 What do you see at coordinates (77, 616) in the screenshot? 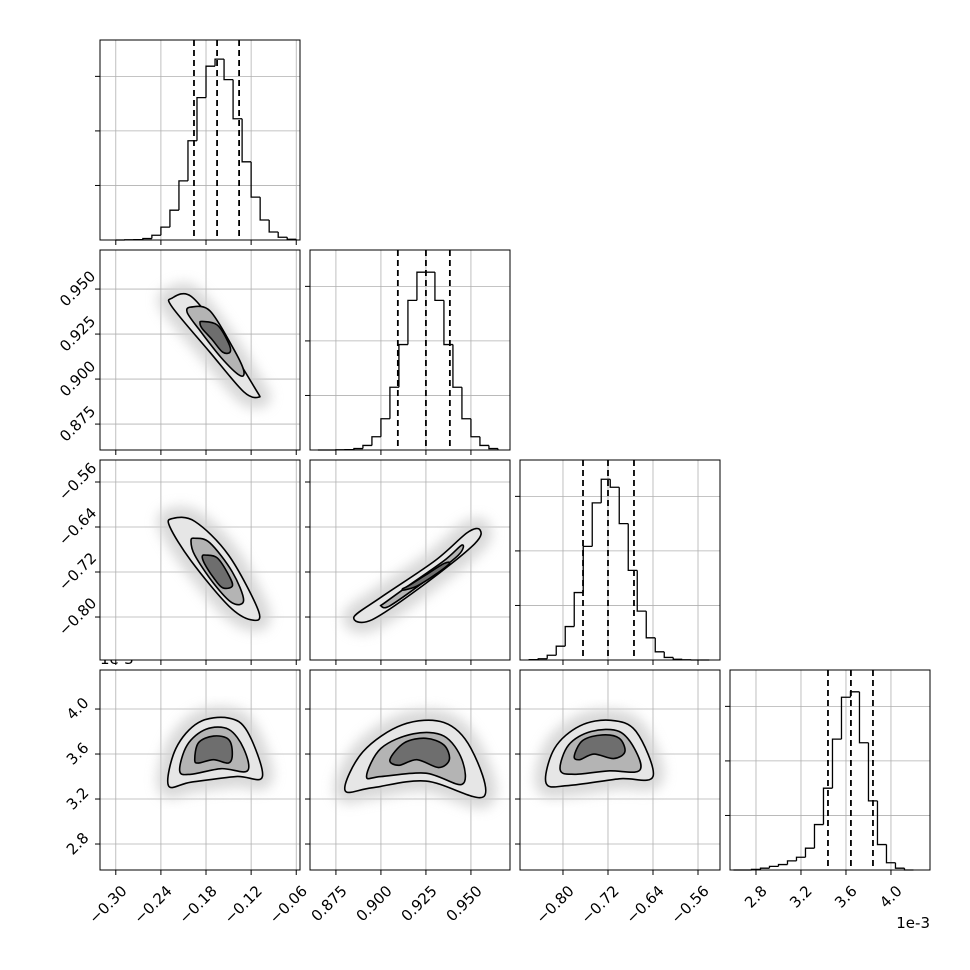
I see `y-tick-label: −0.80` at bounding box center [77, 616].